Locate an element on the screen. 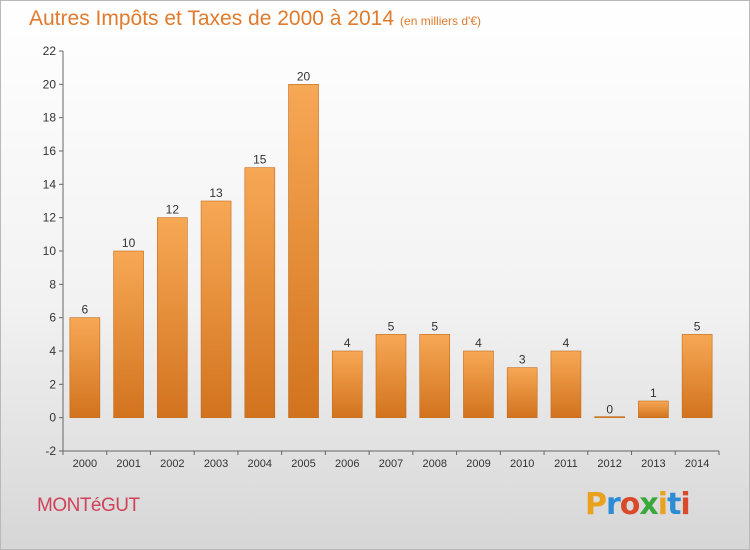 This screenshot has width=750, height=550. data-label-2004: 15 is located at coordinates (260, 160).